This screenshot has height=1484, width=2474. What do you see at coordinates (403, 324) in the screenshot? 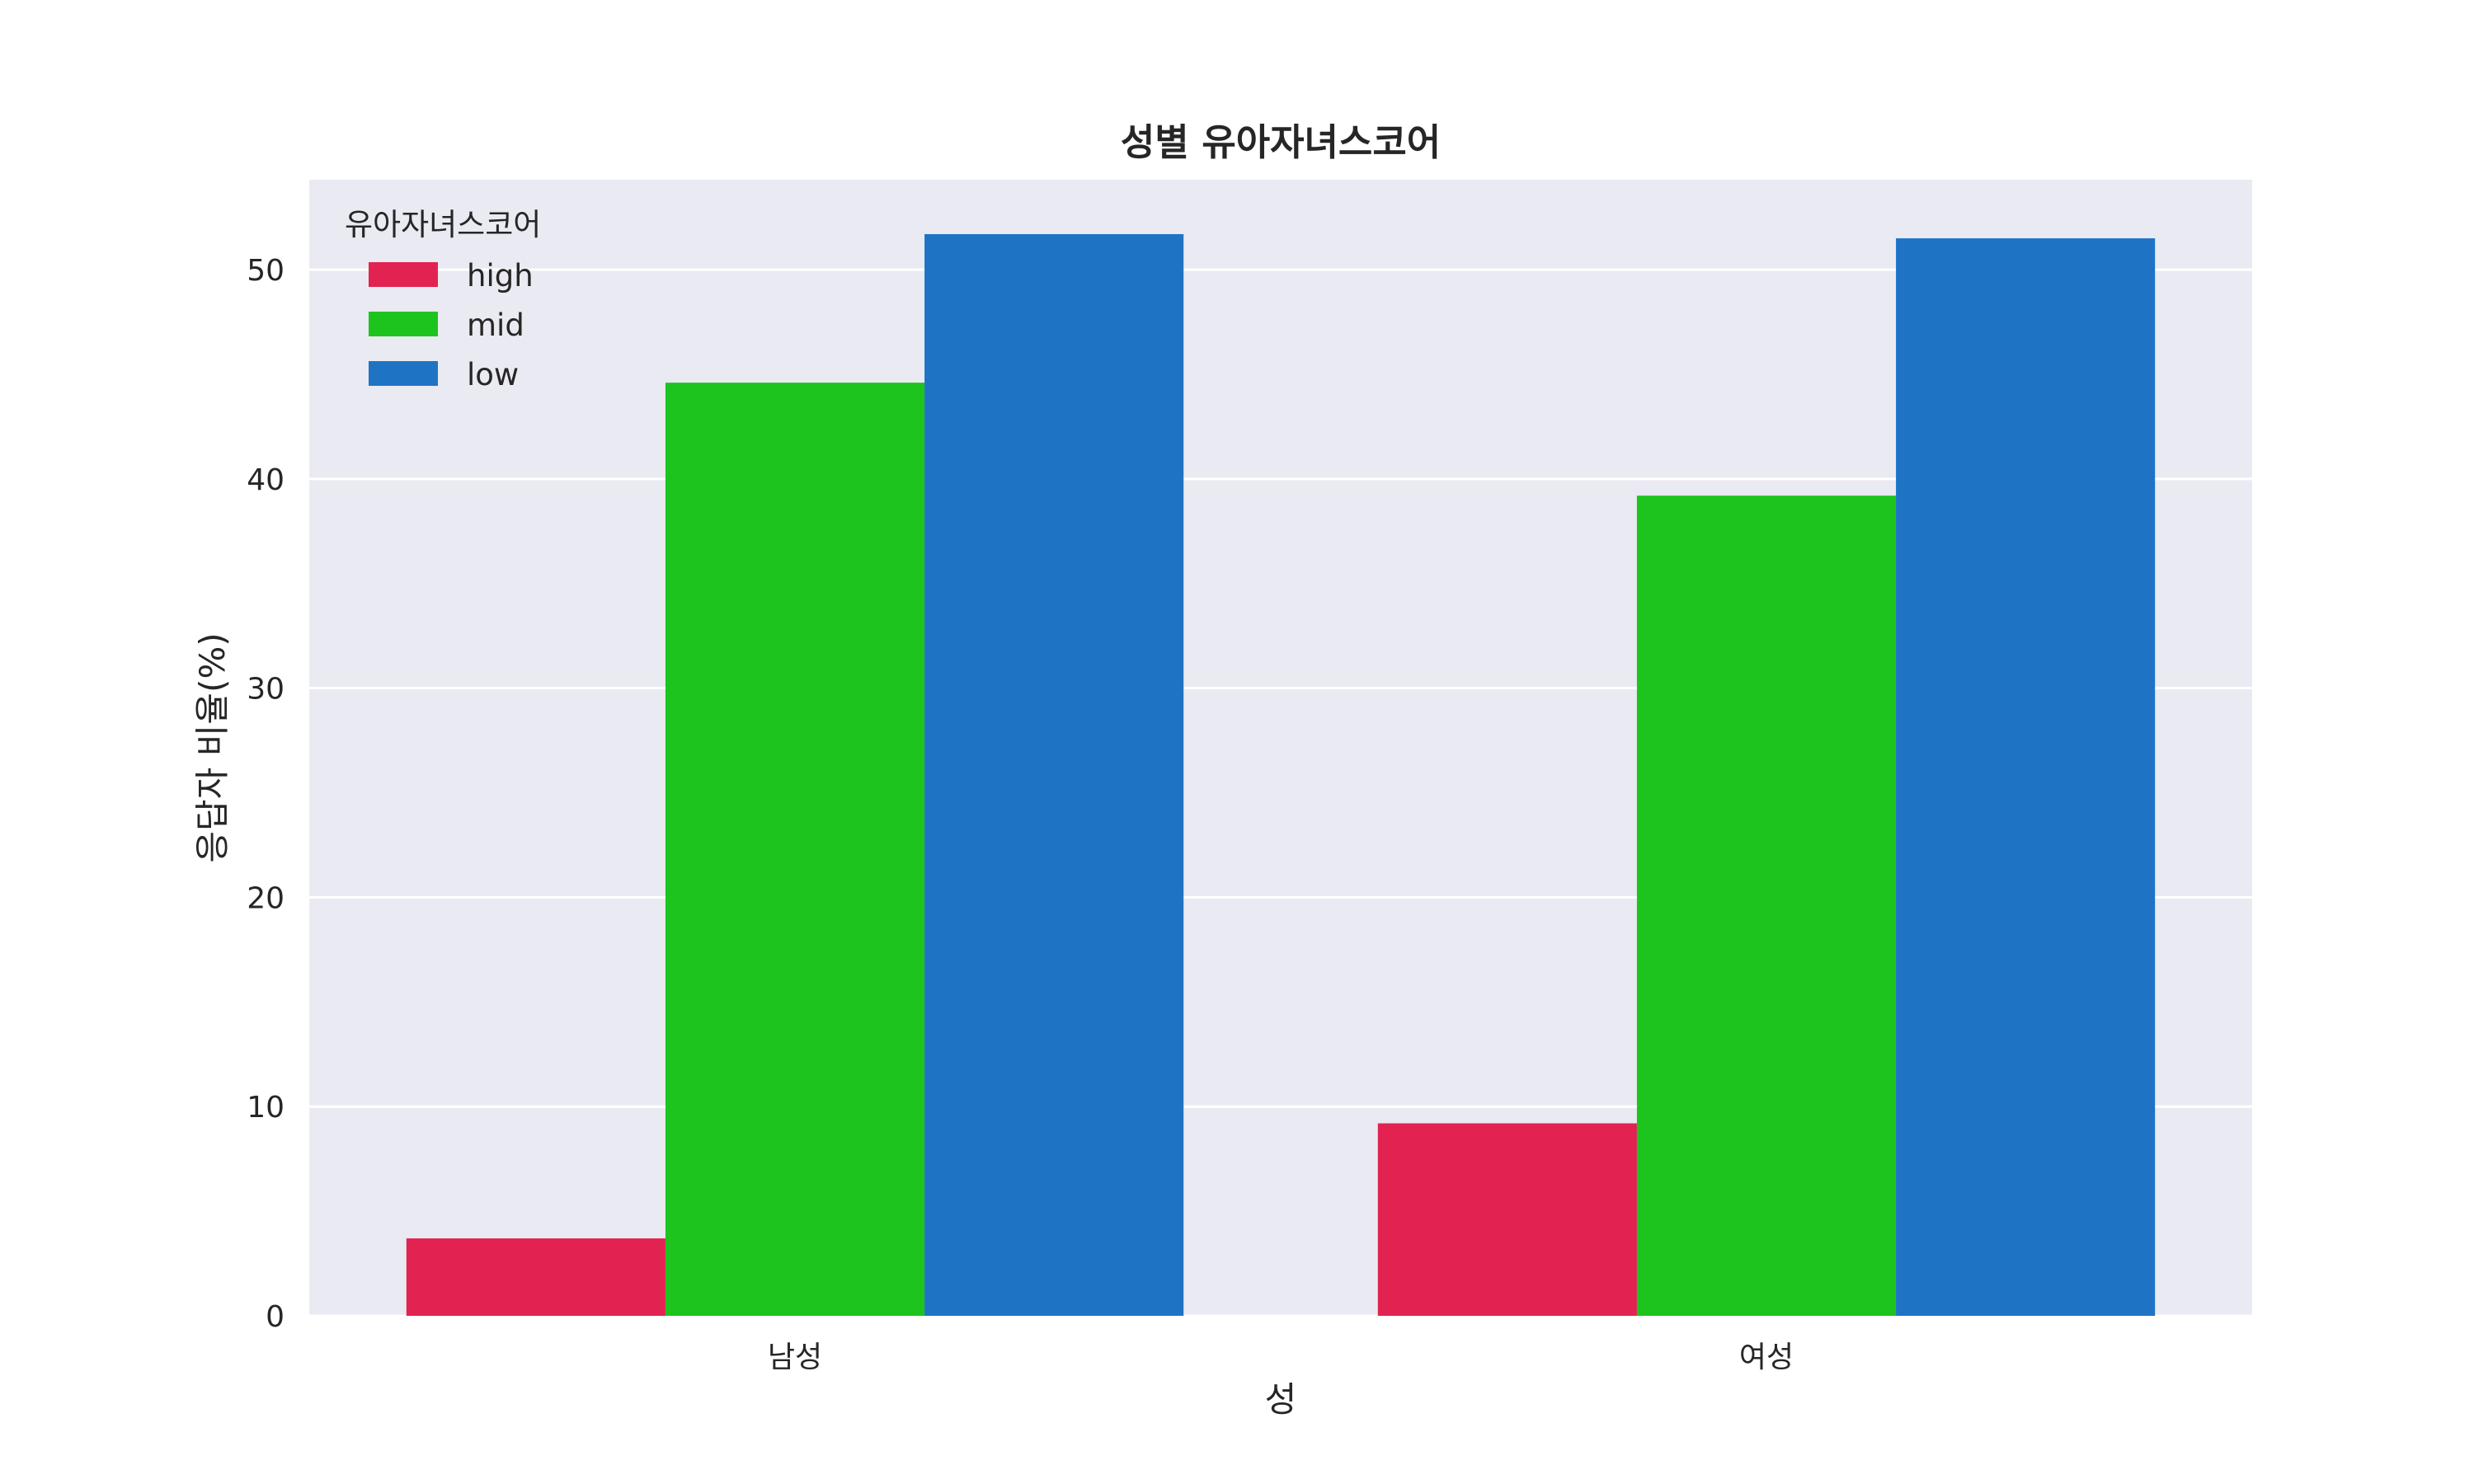
I see `legend-swatch-mid` at bounding box center [403, 324].